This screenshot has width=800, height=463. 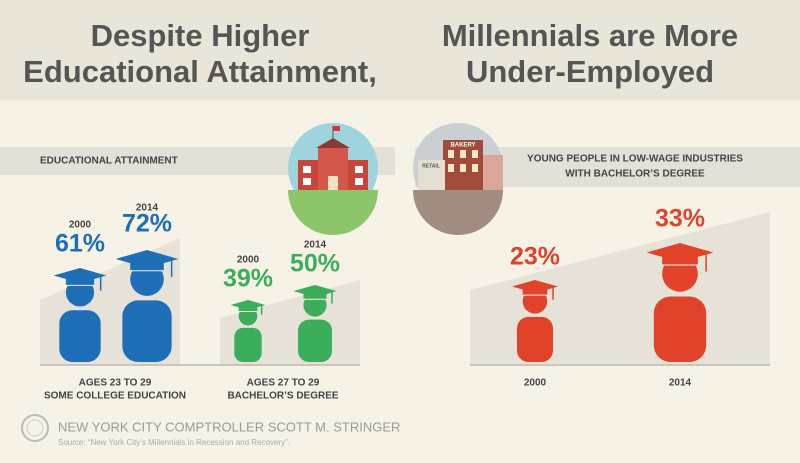 I want to click on school-icon, so click(x=333, y=179).